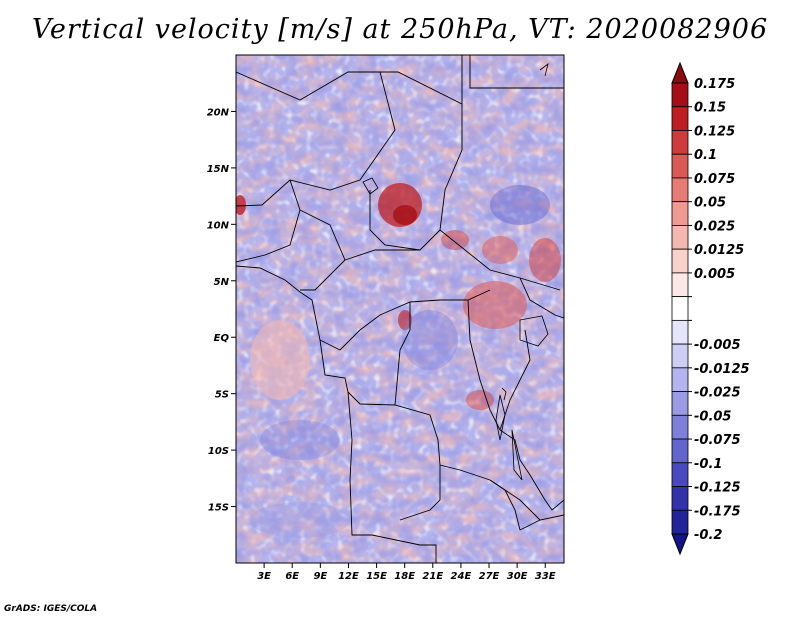 This screenshot has width=800, height=618. I want to click on lon-tick-label: 27E, so click(489, 576).